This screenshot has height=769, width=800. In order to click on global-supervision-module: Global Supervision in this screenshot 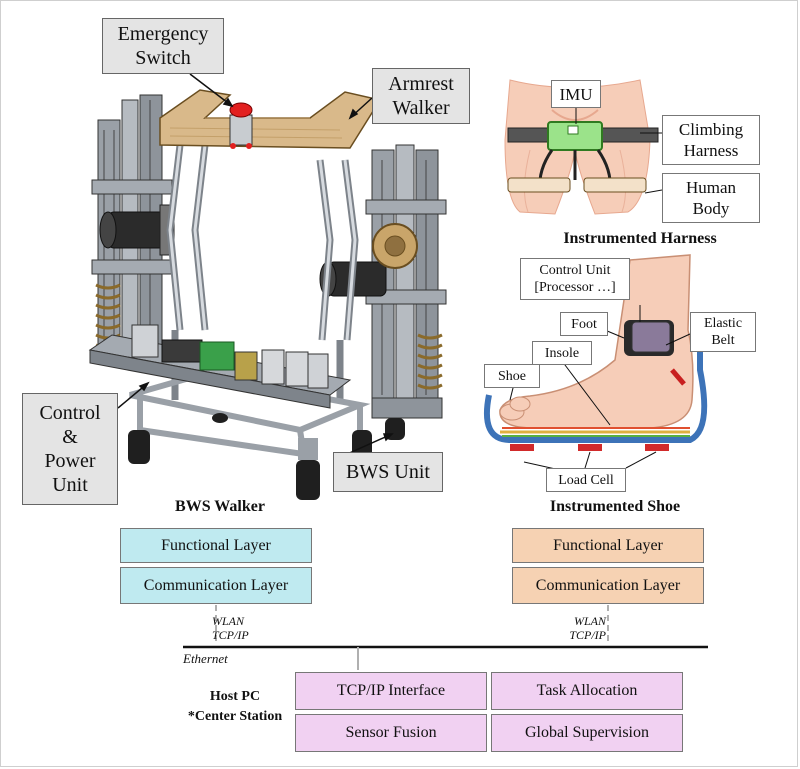, I will do `click(587, 733)`.